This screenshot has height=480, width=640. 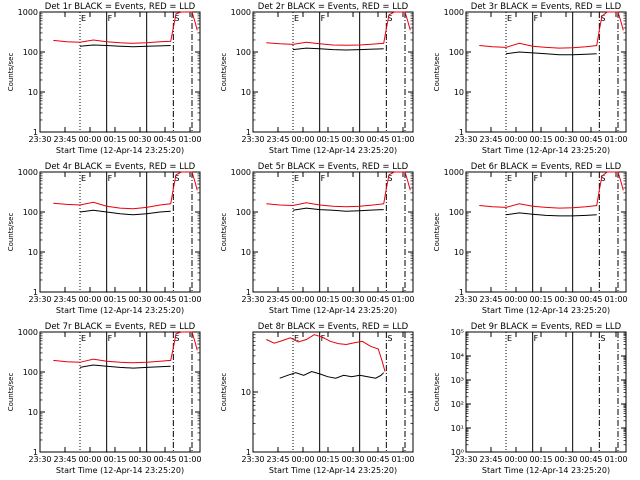 I want to click on y-tick-label: 10⁰, so click(x=457, y=452).